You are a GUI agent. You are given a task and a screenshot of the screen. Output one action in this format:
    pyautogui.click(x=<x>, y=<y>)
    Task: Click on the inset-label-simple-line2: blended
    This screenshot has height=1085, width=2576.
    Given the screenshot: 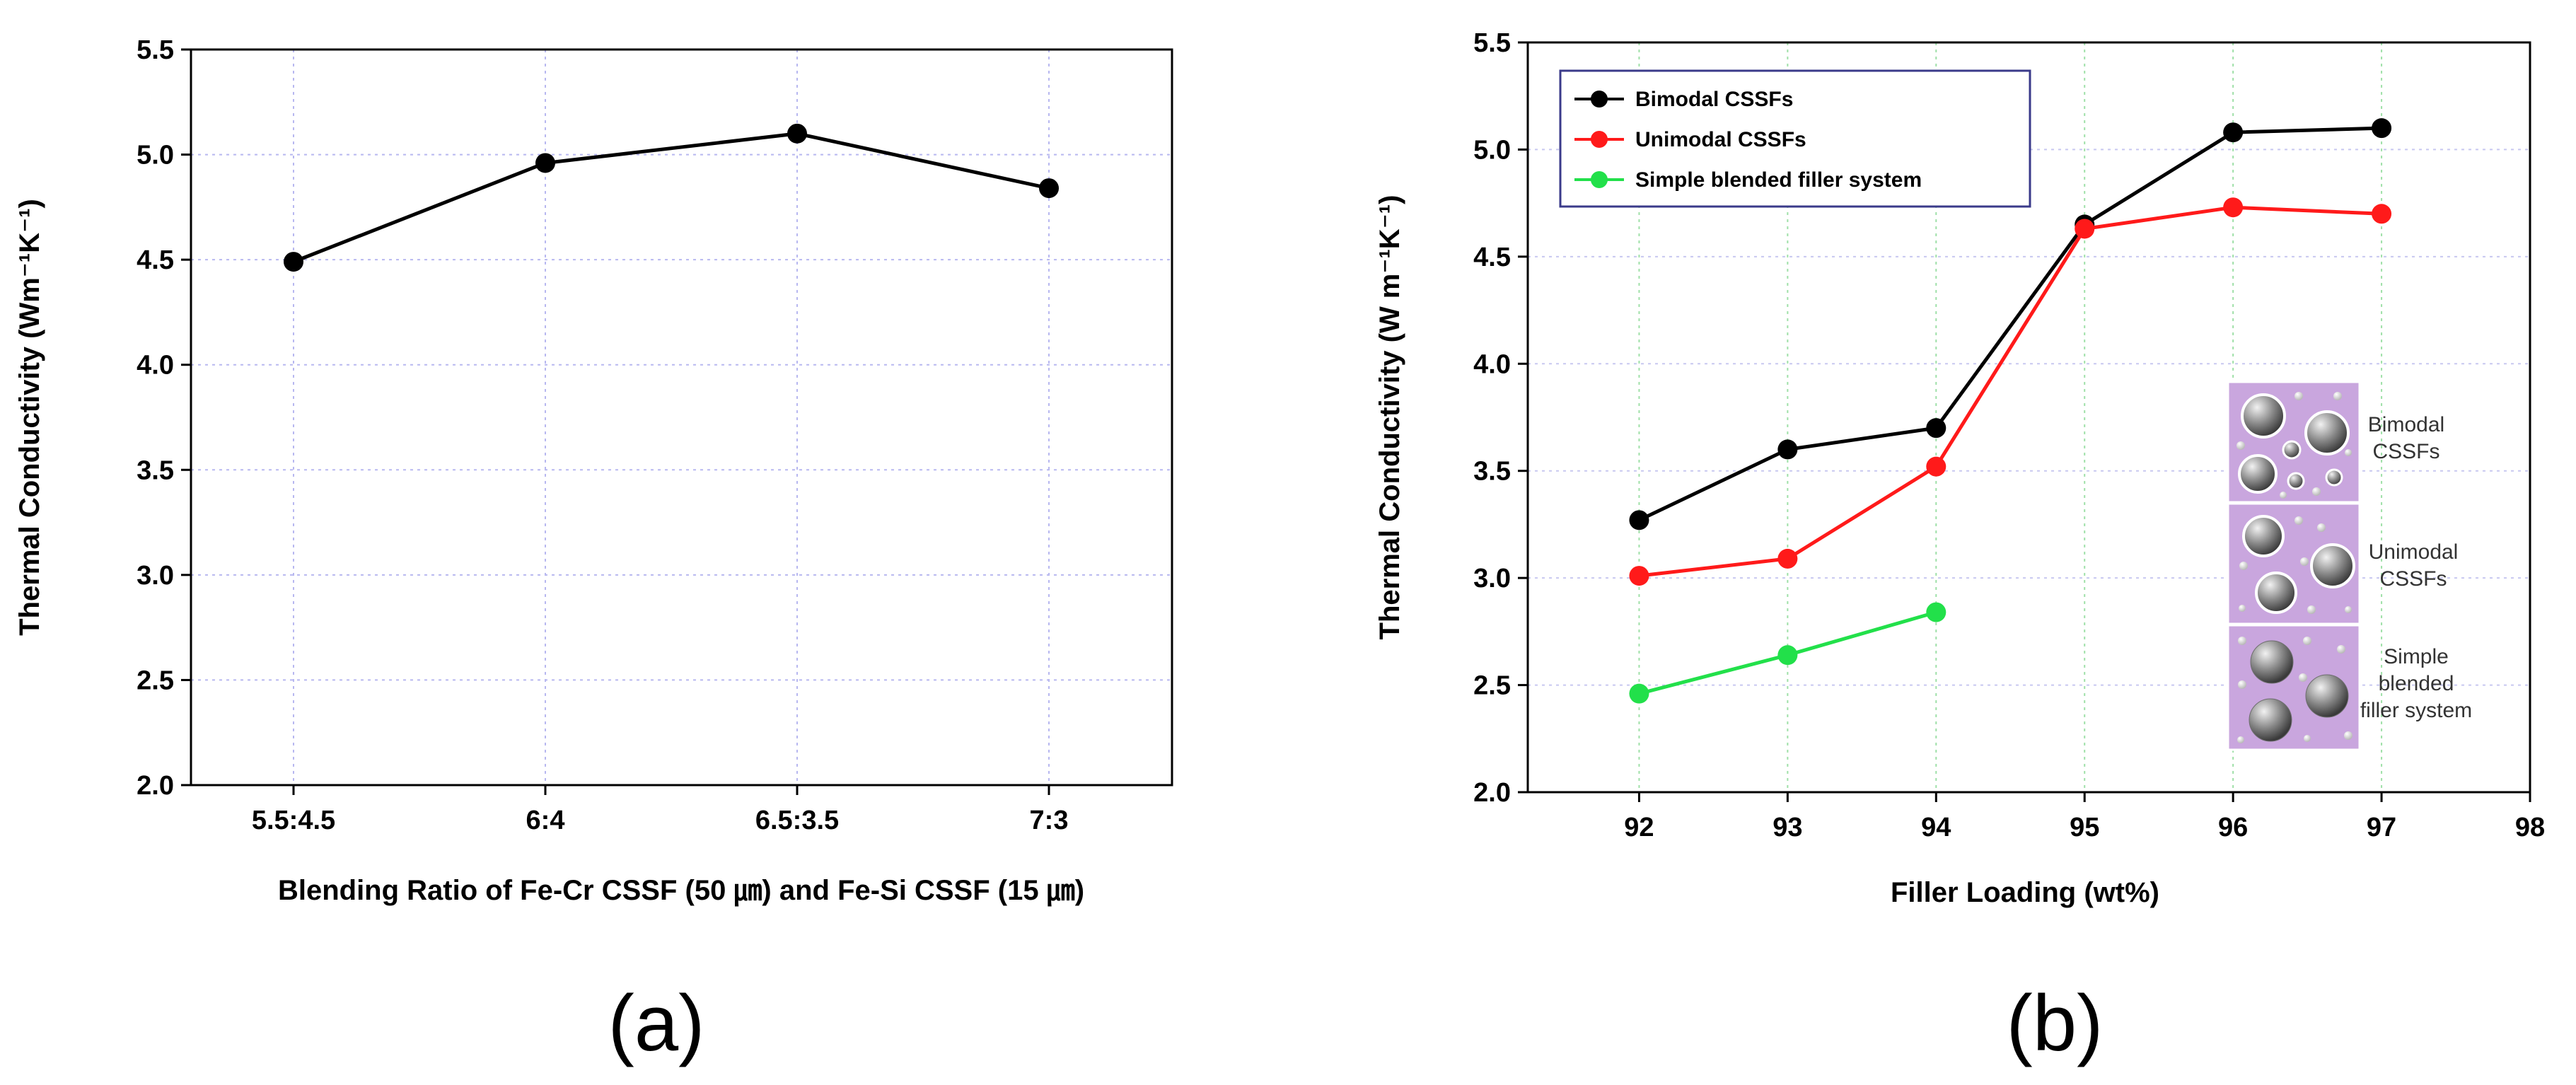 What is the action you would take?
    pyautogui.click(x=2416, y=683)
    